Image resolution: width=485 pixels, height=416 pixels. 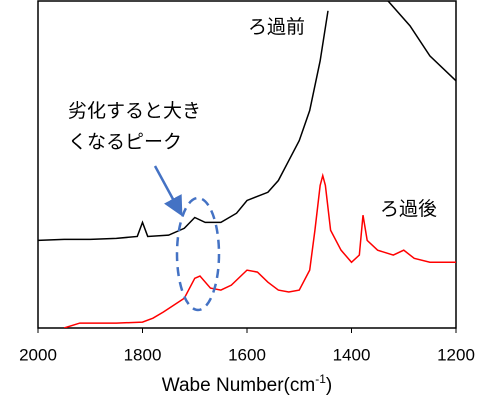 I want to click on x-tick-label: 1800, so click(x=143, y=354).